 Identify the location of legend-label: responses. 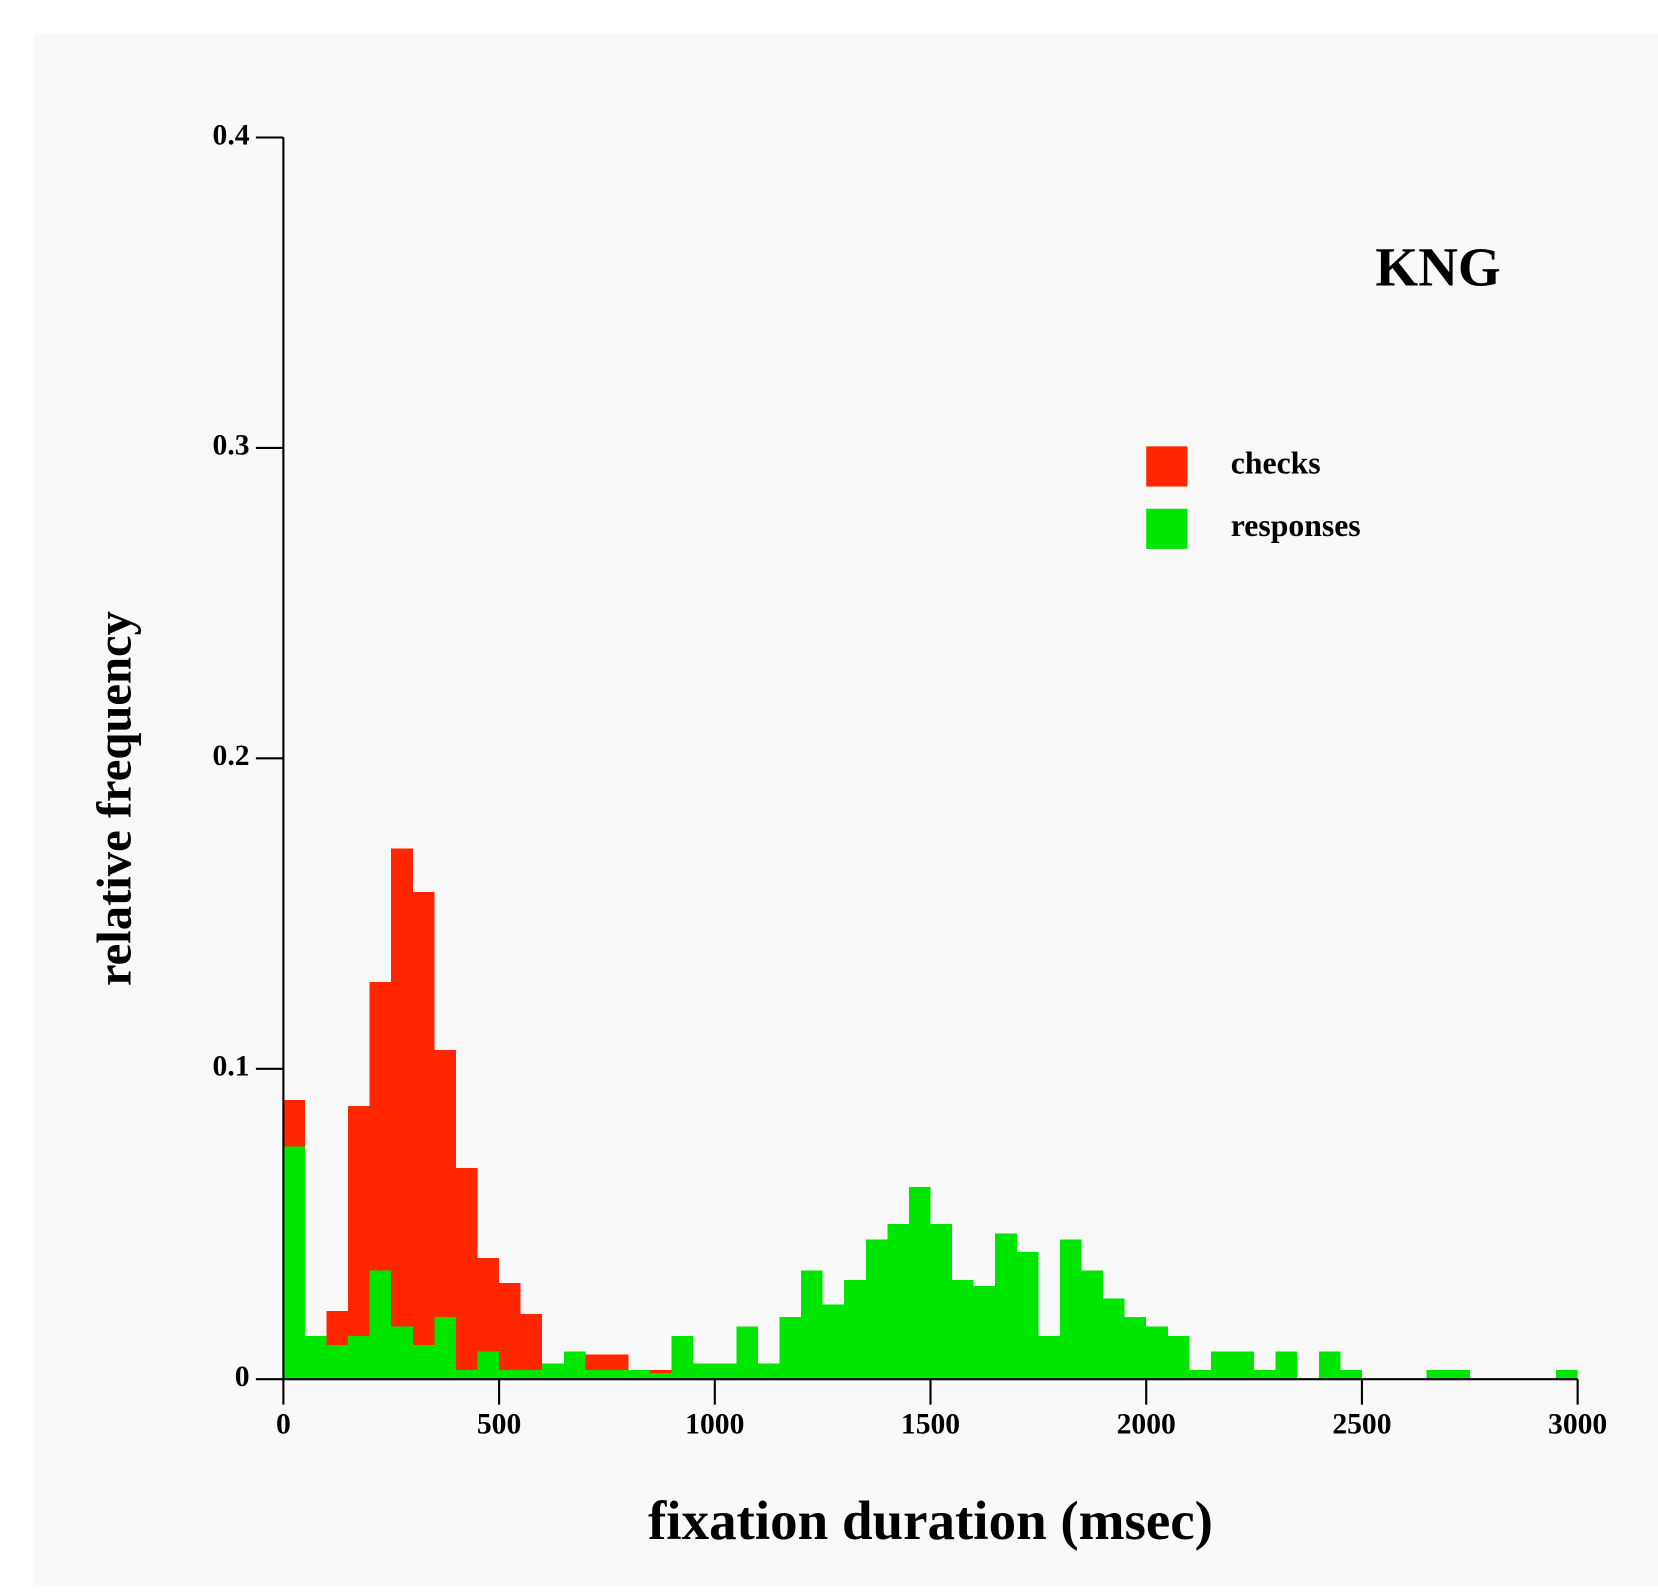
(1296, 525).